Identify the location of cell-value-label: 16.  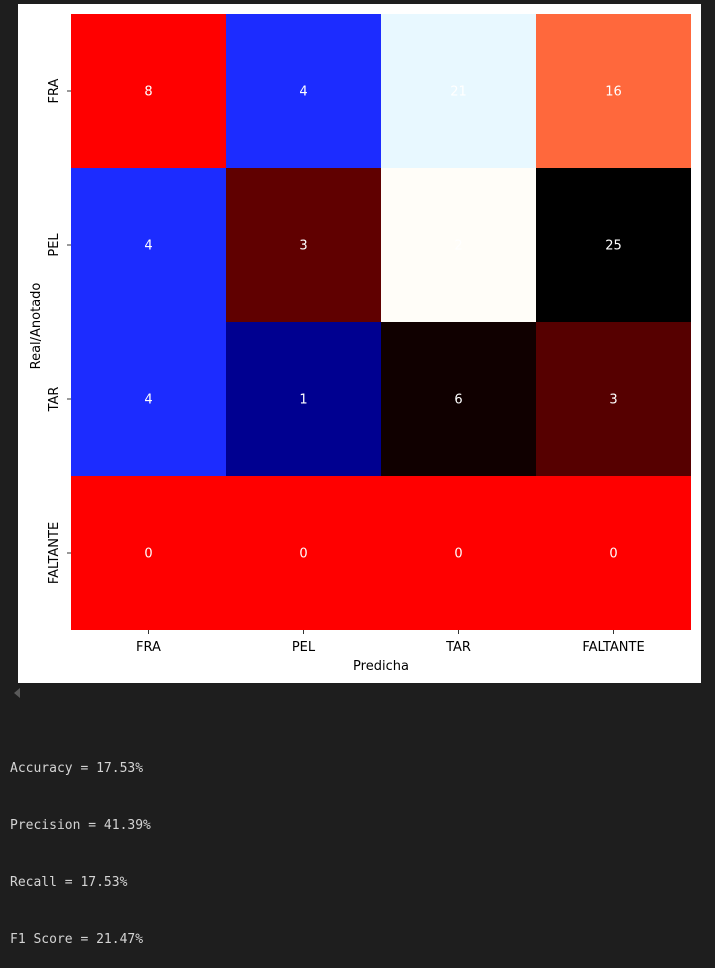
(613, 92).